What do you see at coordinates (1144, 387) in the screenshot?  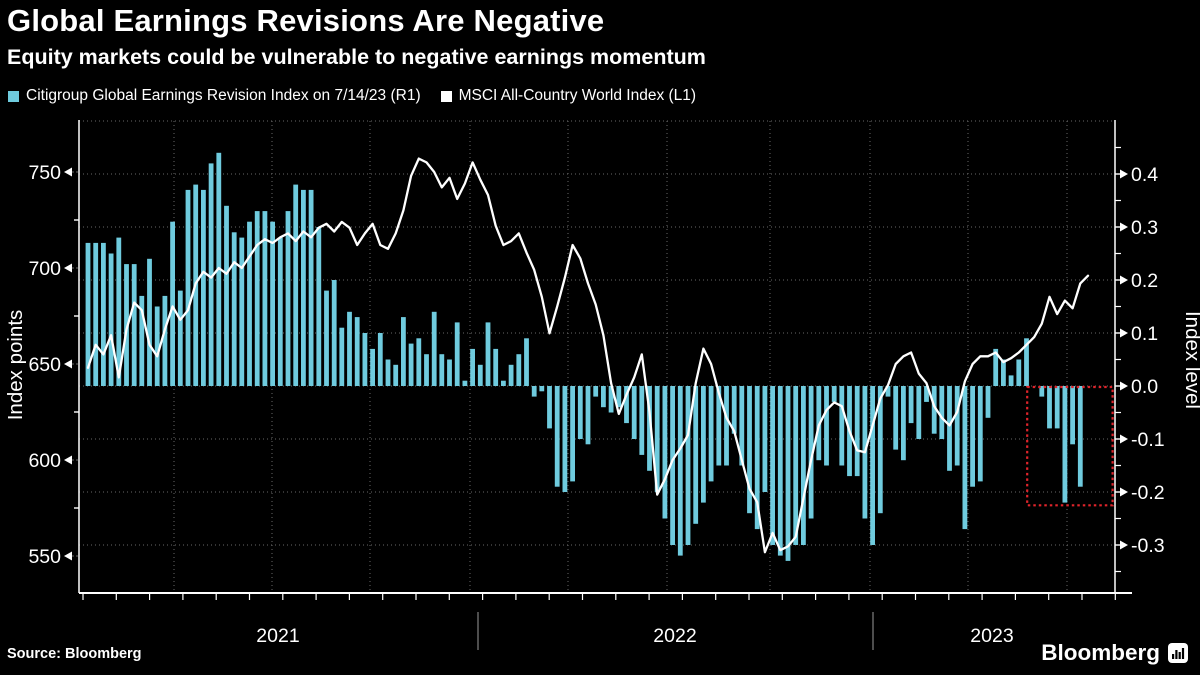 I see `right-axis-tick-label: 0.0` at bounding box center [1144, 387].